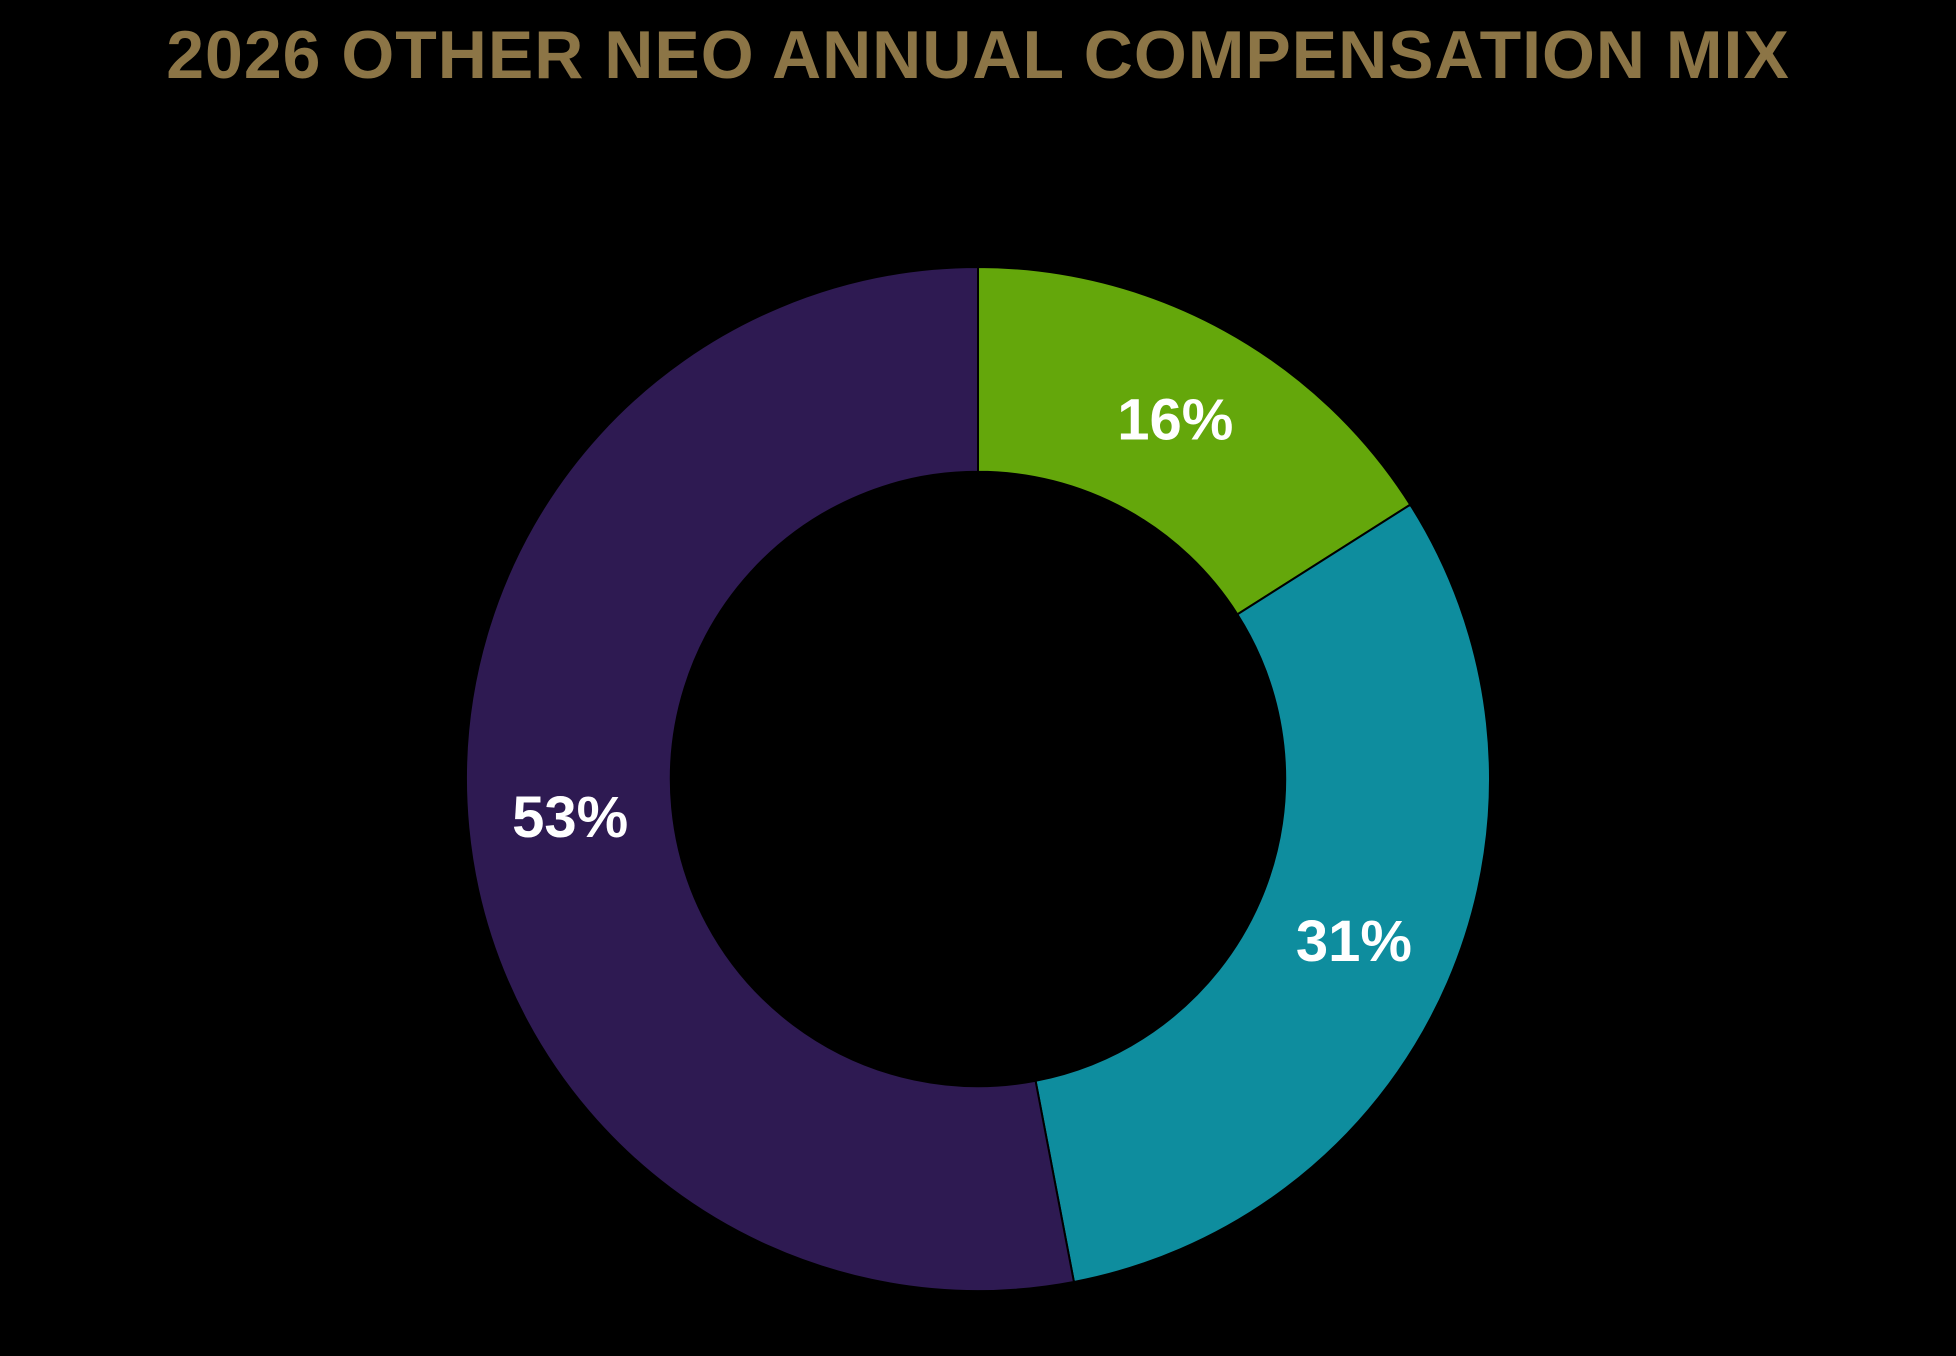 This screenshot has width=1956, height=1356. I want to click on slice-label: 16%, so click(1175, 420).